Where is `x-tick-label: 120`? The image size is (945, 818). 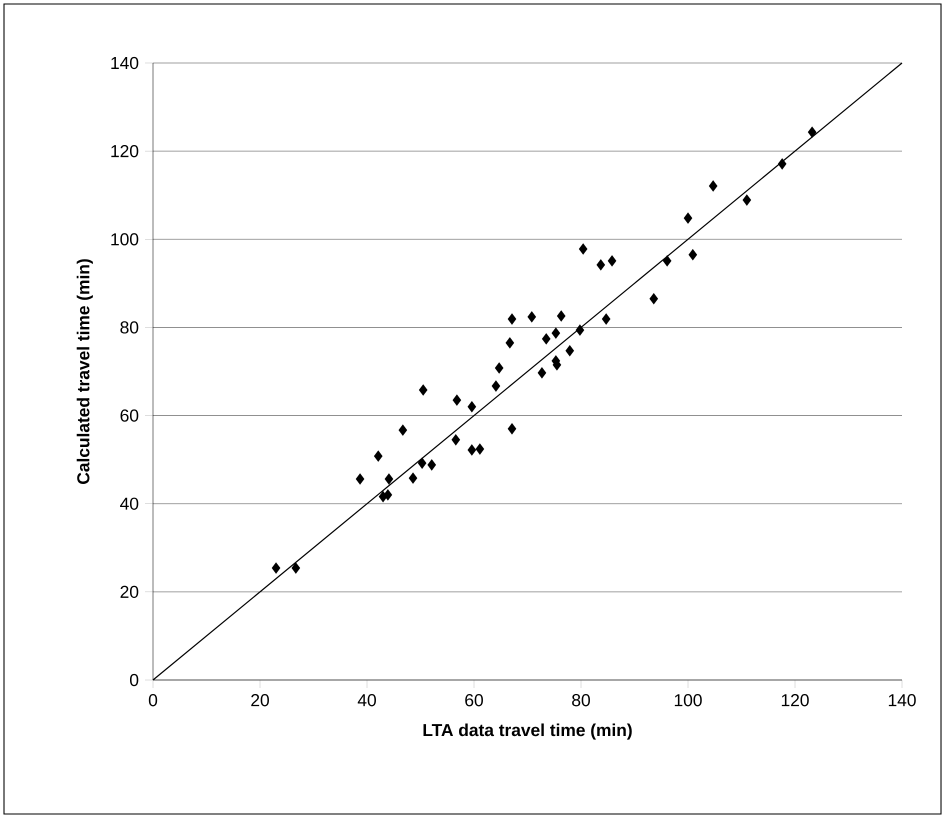 x-tick-label: 120 is located at coordinates (795, 700).